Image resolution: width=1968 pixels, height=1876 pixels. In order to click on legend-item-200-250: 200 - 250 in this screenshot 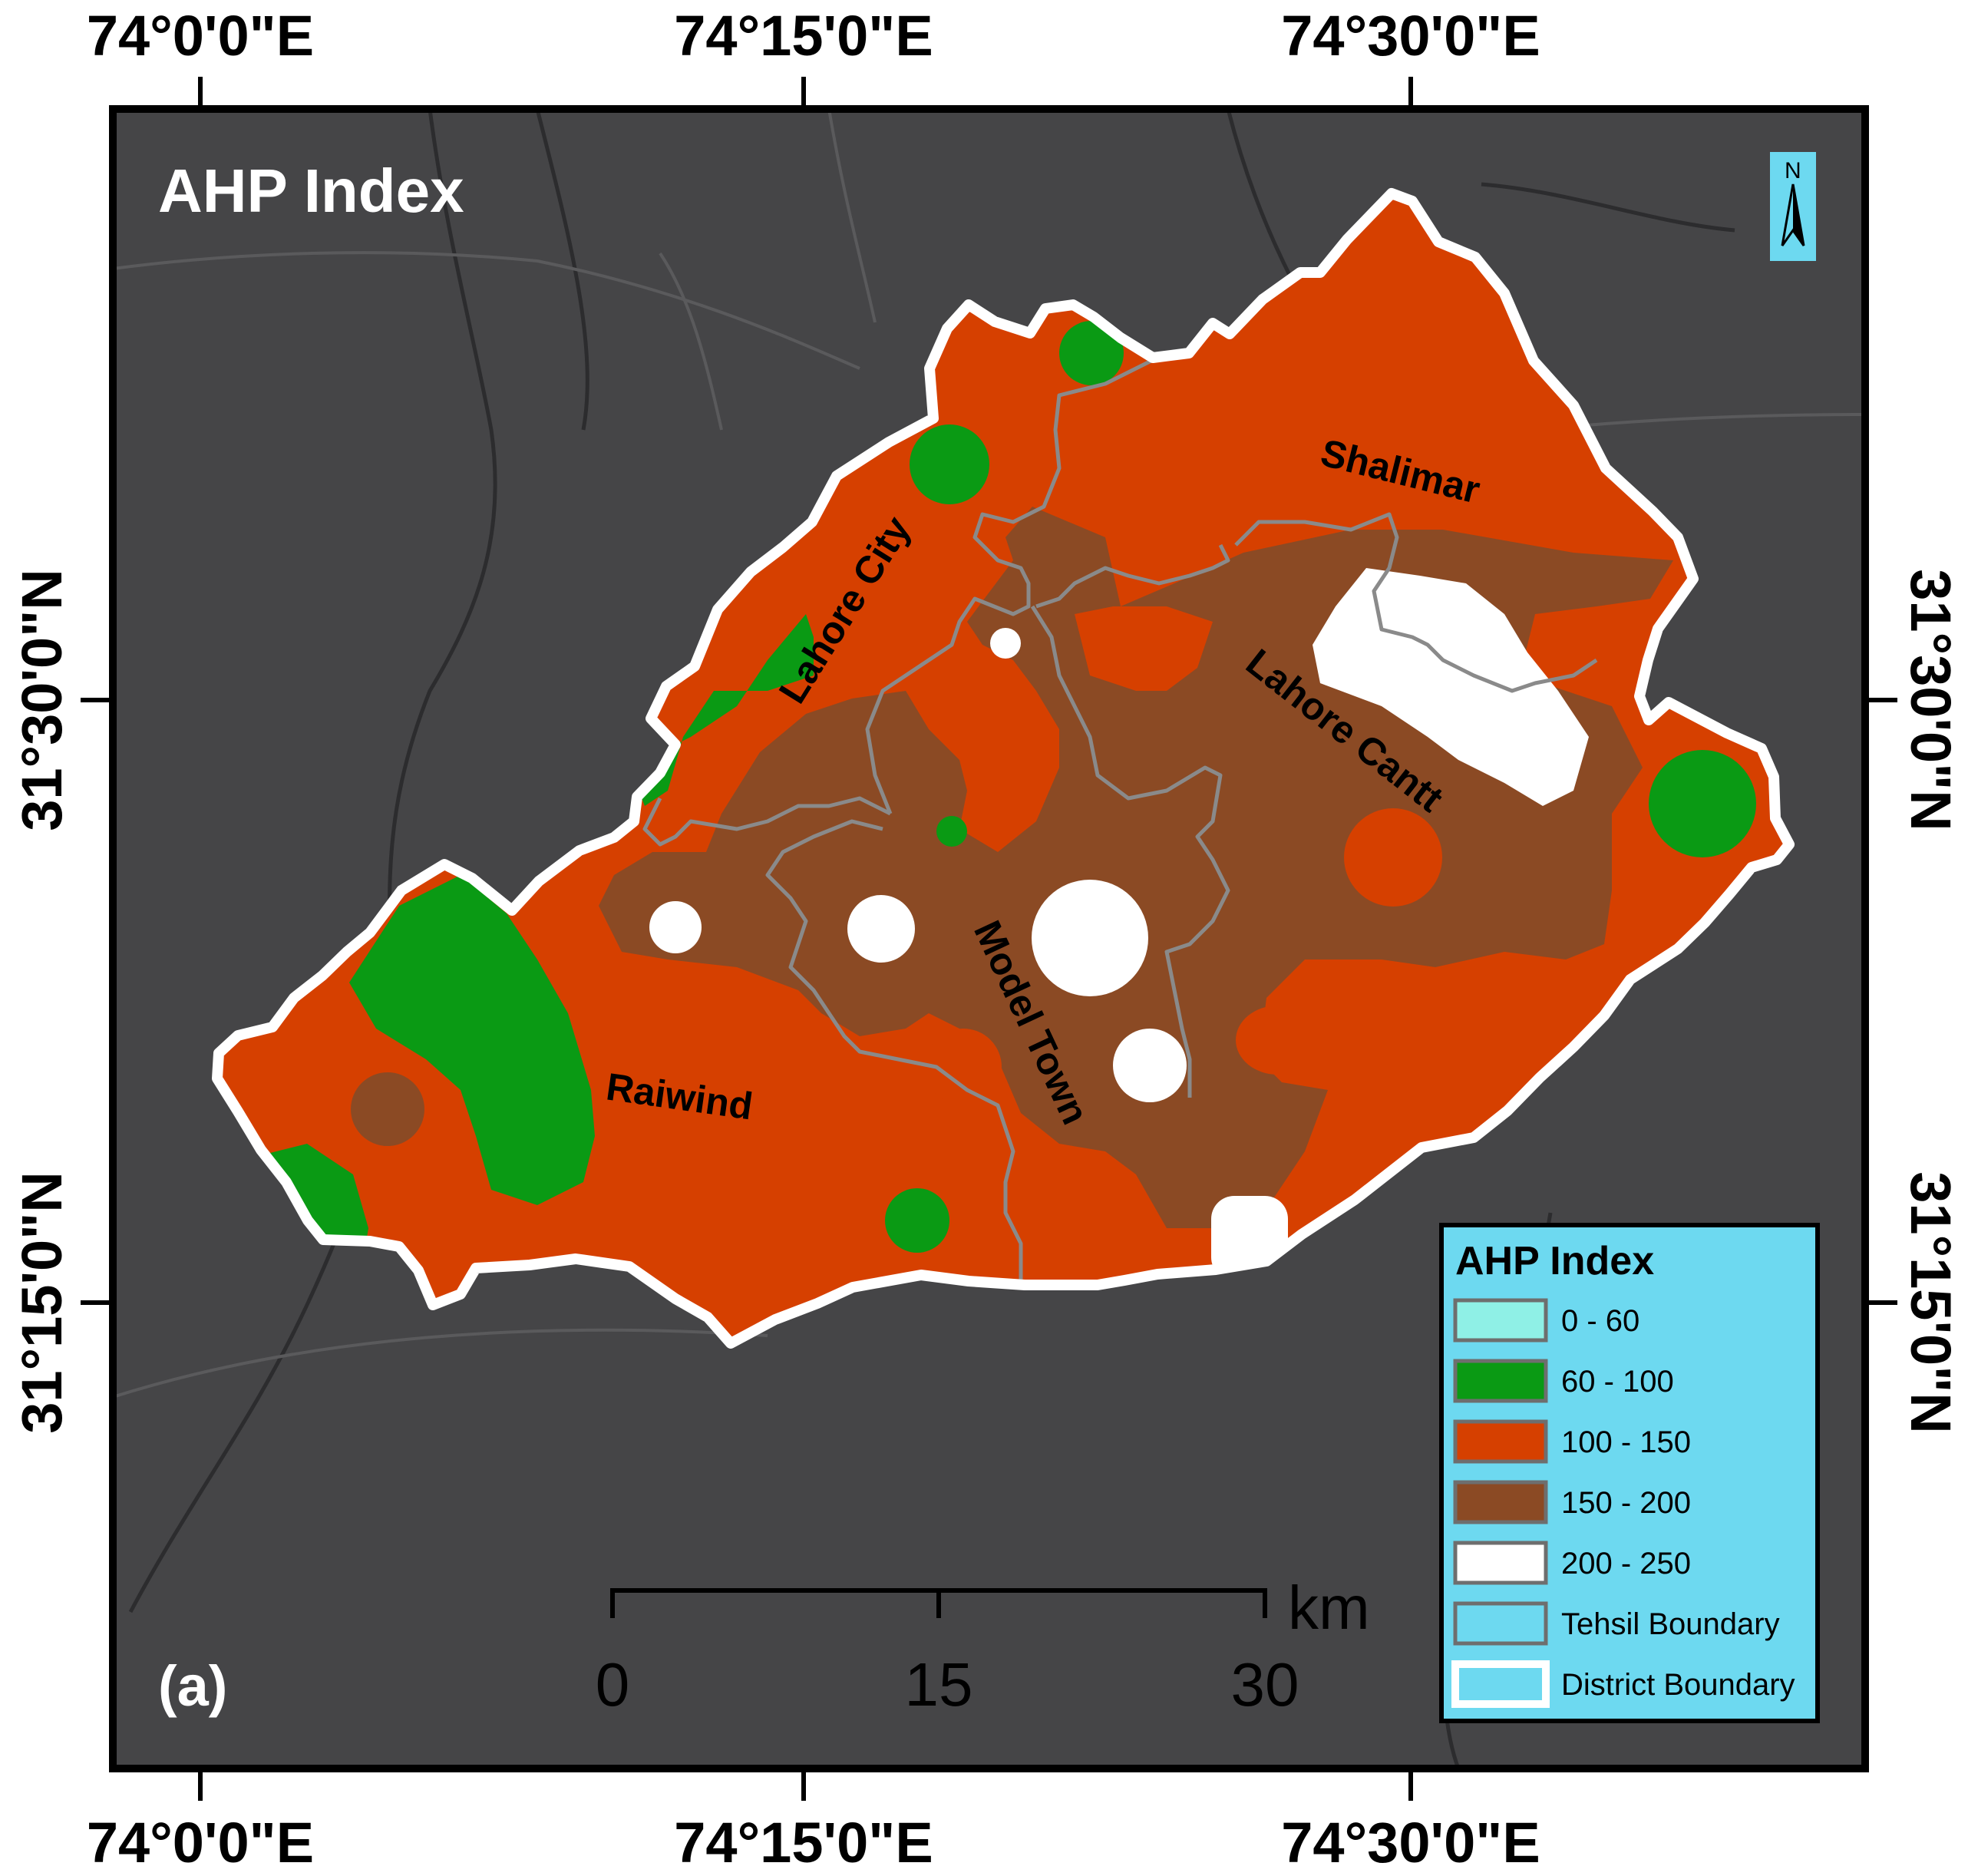, I will do `click(1572, 1563)`.